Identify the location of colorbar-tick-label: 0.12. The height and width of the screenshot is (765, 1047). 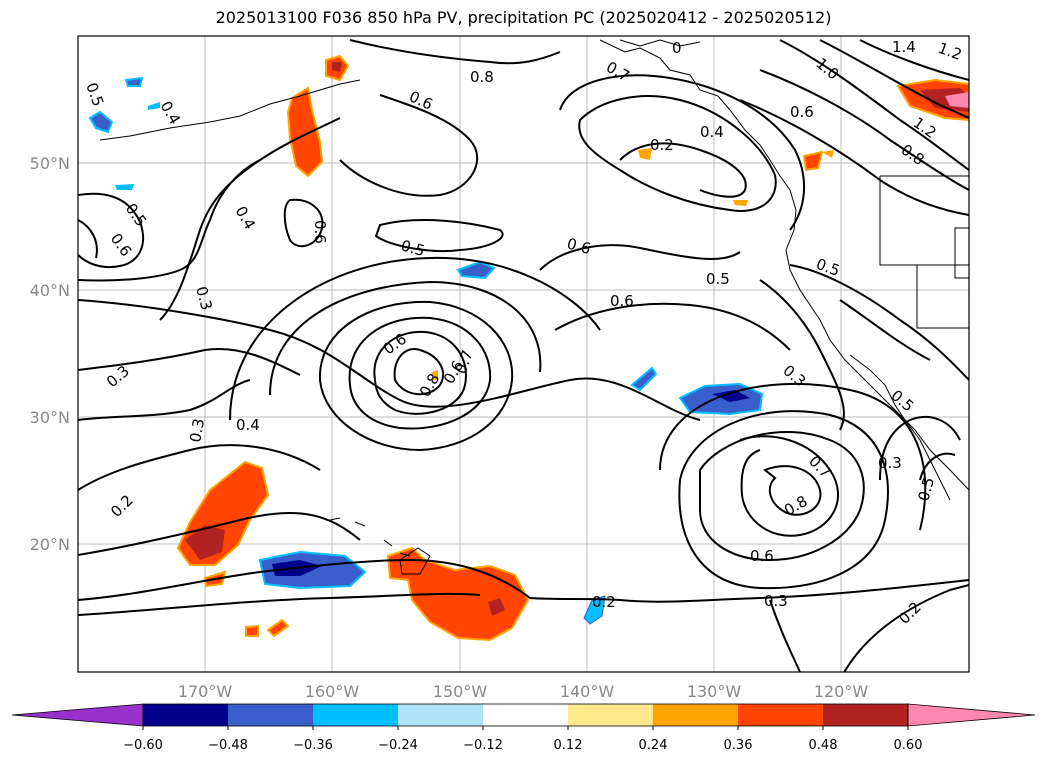
(568, 745).